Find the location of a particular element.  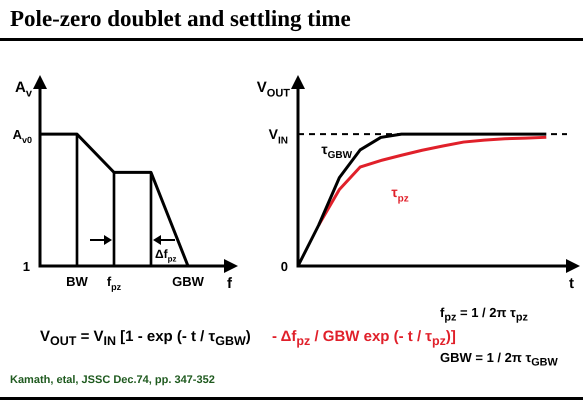

text: 0 is located at coordinates (284, 266).